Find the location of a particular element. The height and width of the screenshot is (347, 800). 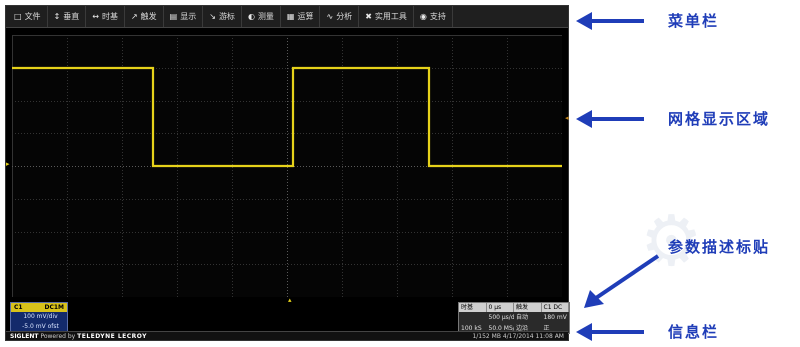

menu-item-display: ▤ 显示 is located at coordinates (184, 16).